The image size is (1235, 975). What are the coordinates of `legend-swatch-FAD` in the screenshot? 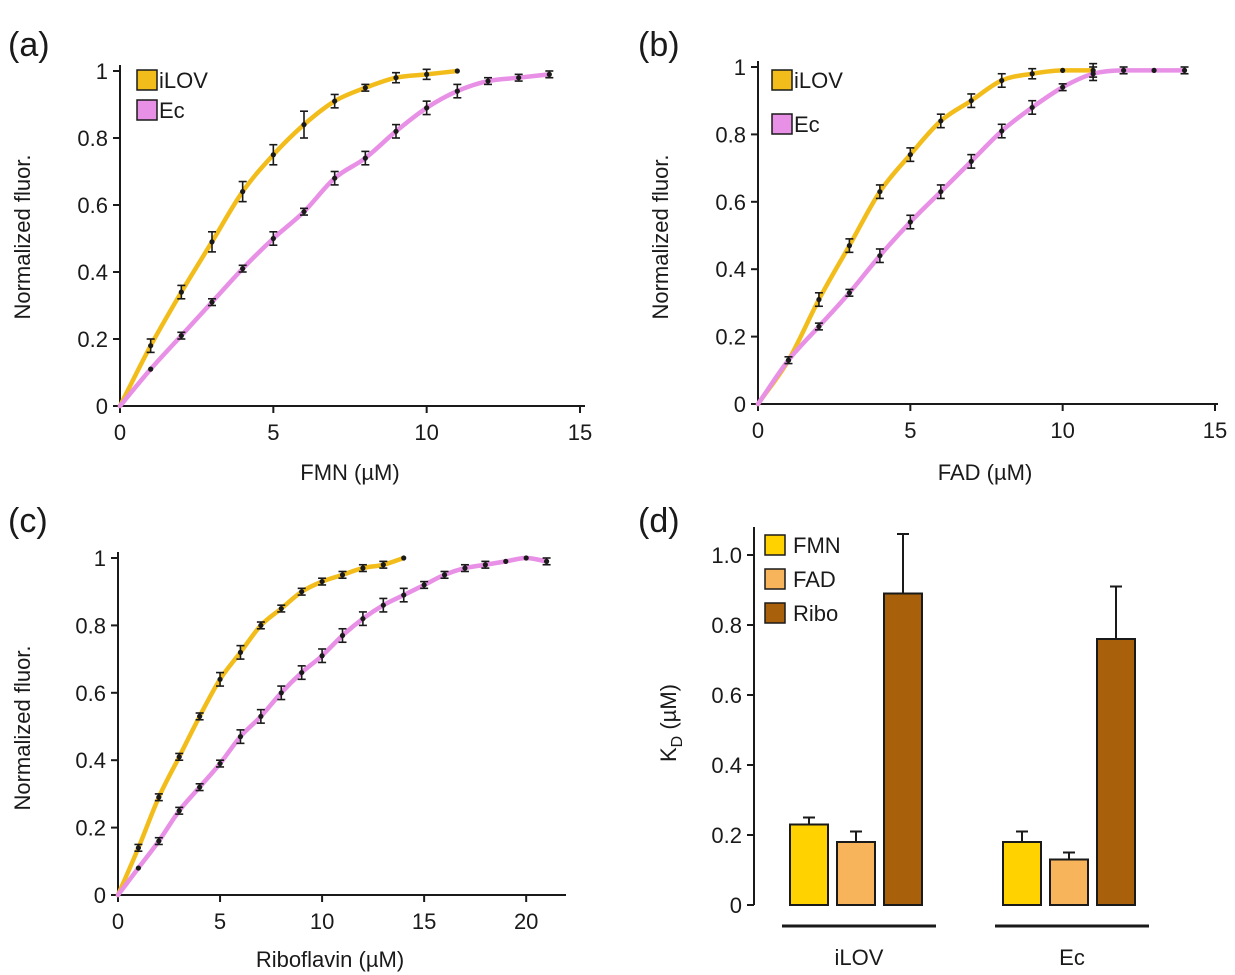 It's located at (775, 579).